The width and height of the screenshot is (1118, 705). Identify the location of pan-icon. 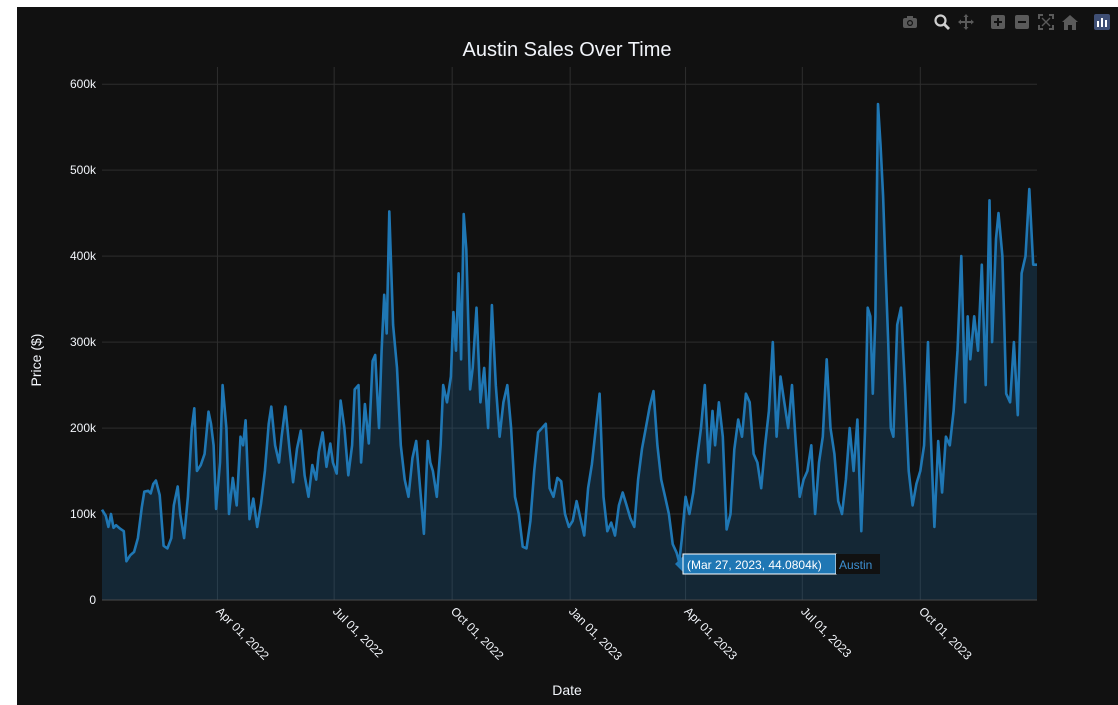
(966, 22).